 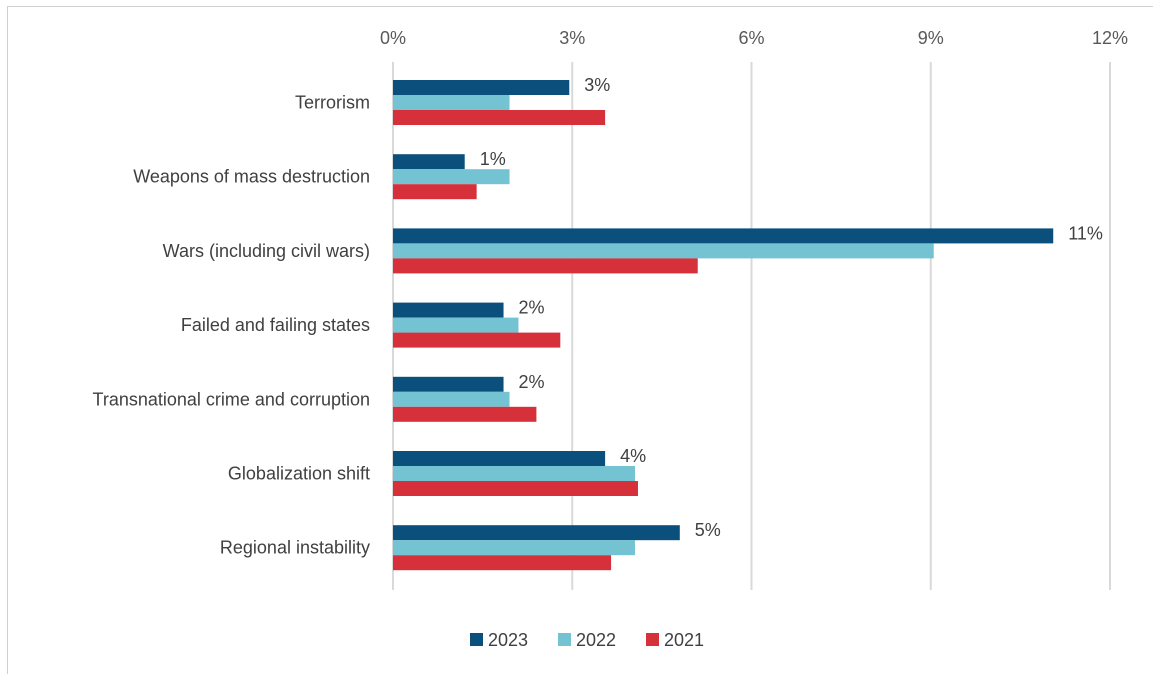 What do you see at coordinates (572, 38) in the screenshot?
I see `x-tick-label: 3%` at bounding box center [572, 38].